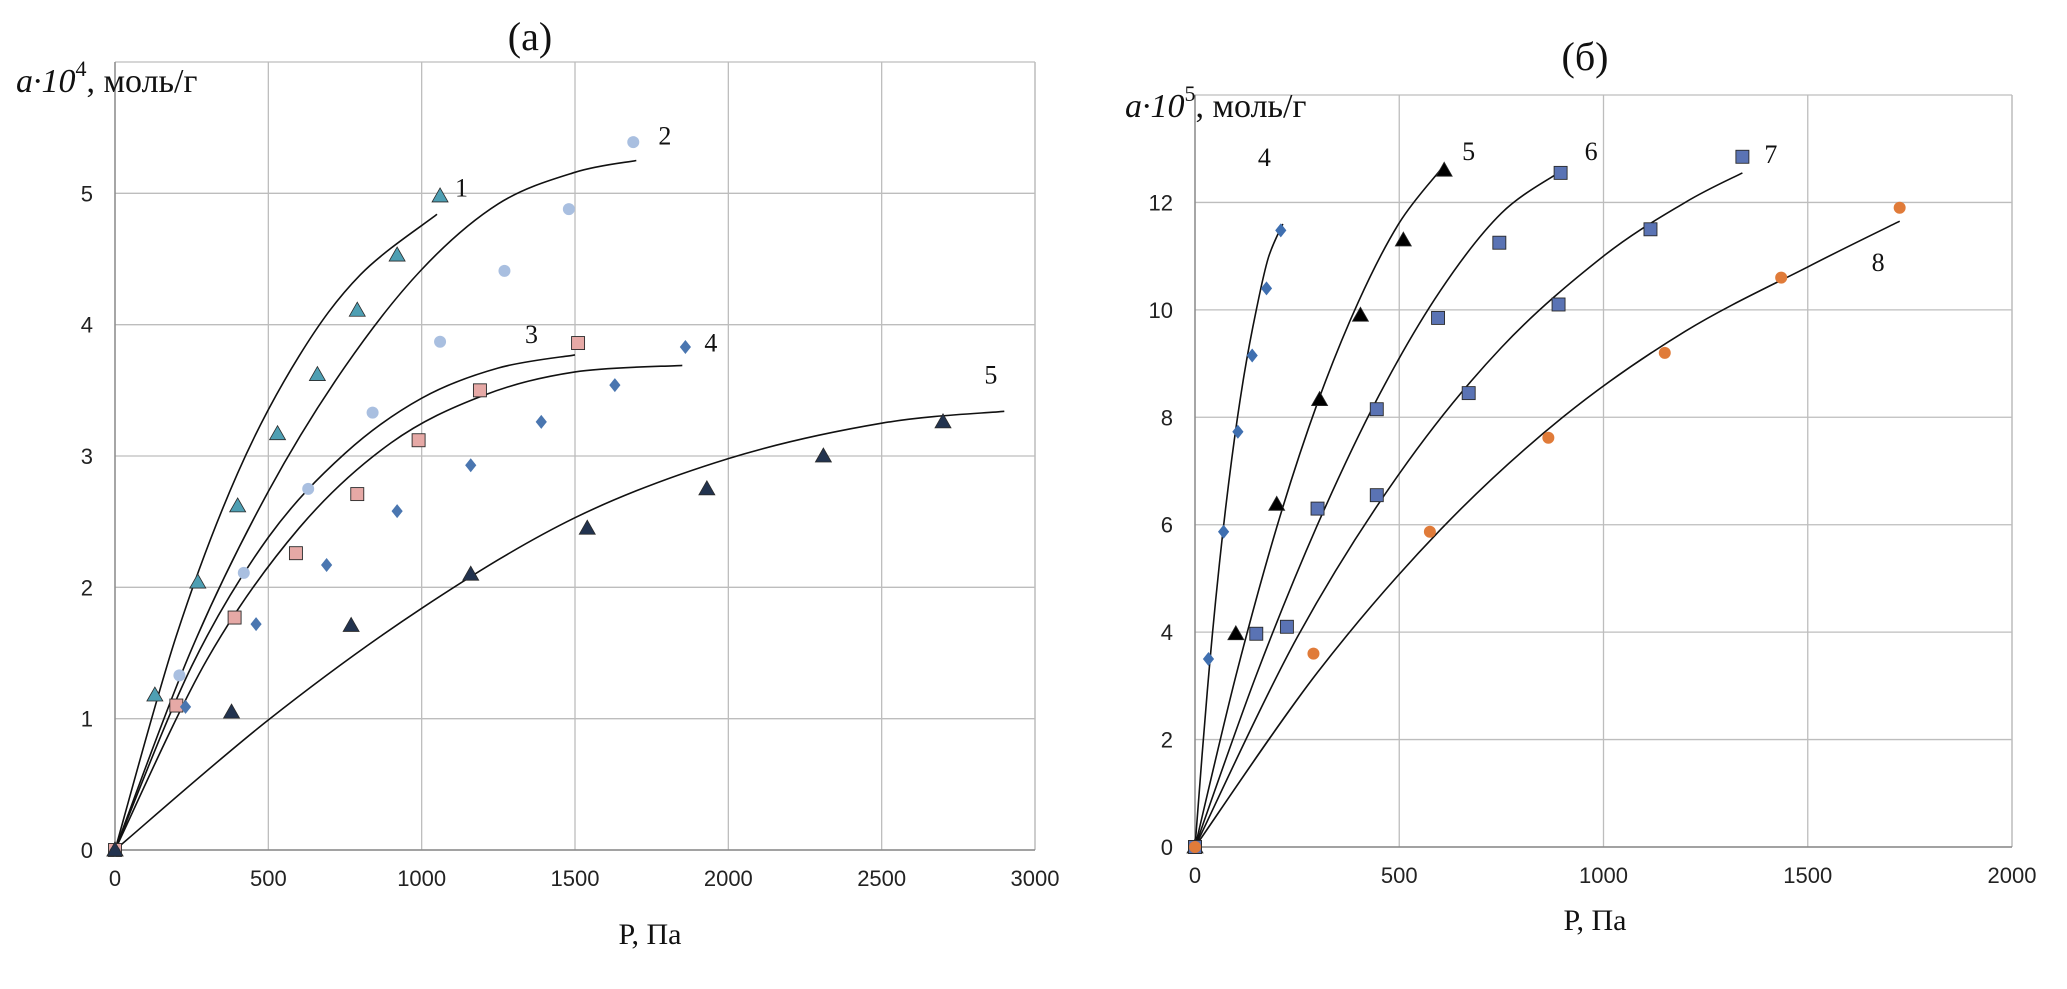  I want to click on y-axis-label-unit-b: , моль/г, so click(1251, 106).